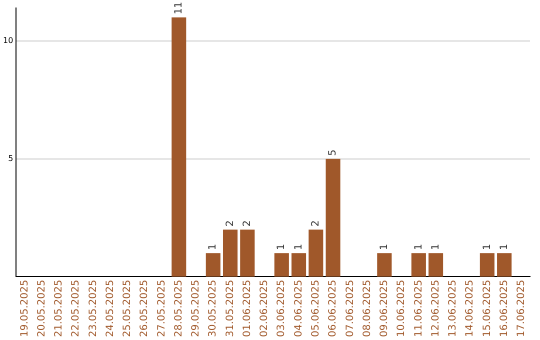 Image resolution: width=540 pixels, height=340 pixels. Describe the element at coordinates (436, 309) in the screenshot. I see `x-tick-label: 12.06.2025` at that location.